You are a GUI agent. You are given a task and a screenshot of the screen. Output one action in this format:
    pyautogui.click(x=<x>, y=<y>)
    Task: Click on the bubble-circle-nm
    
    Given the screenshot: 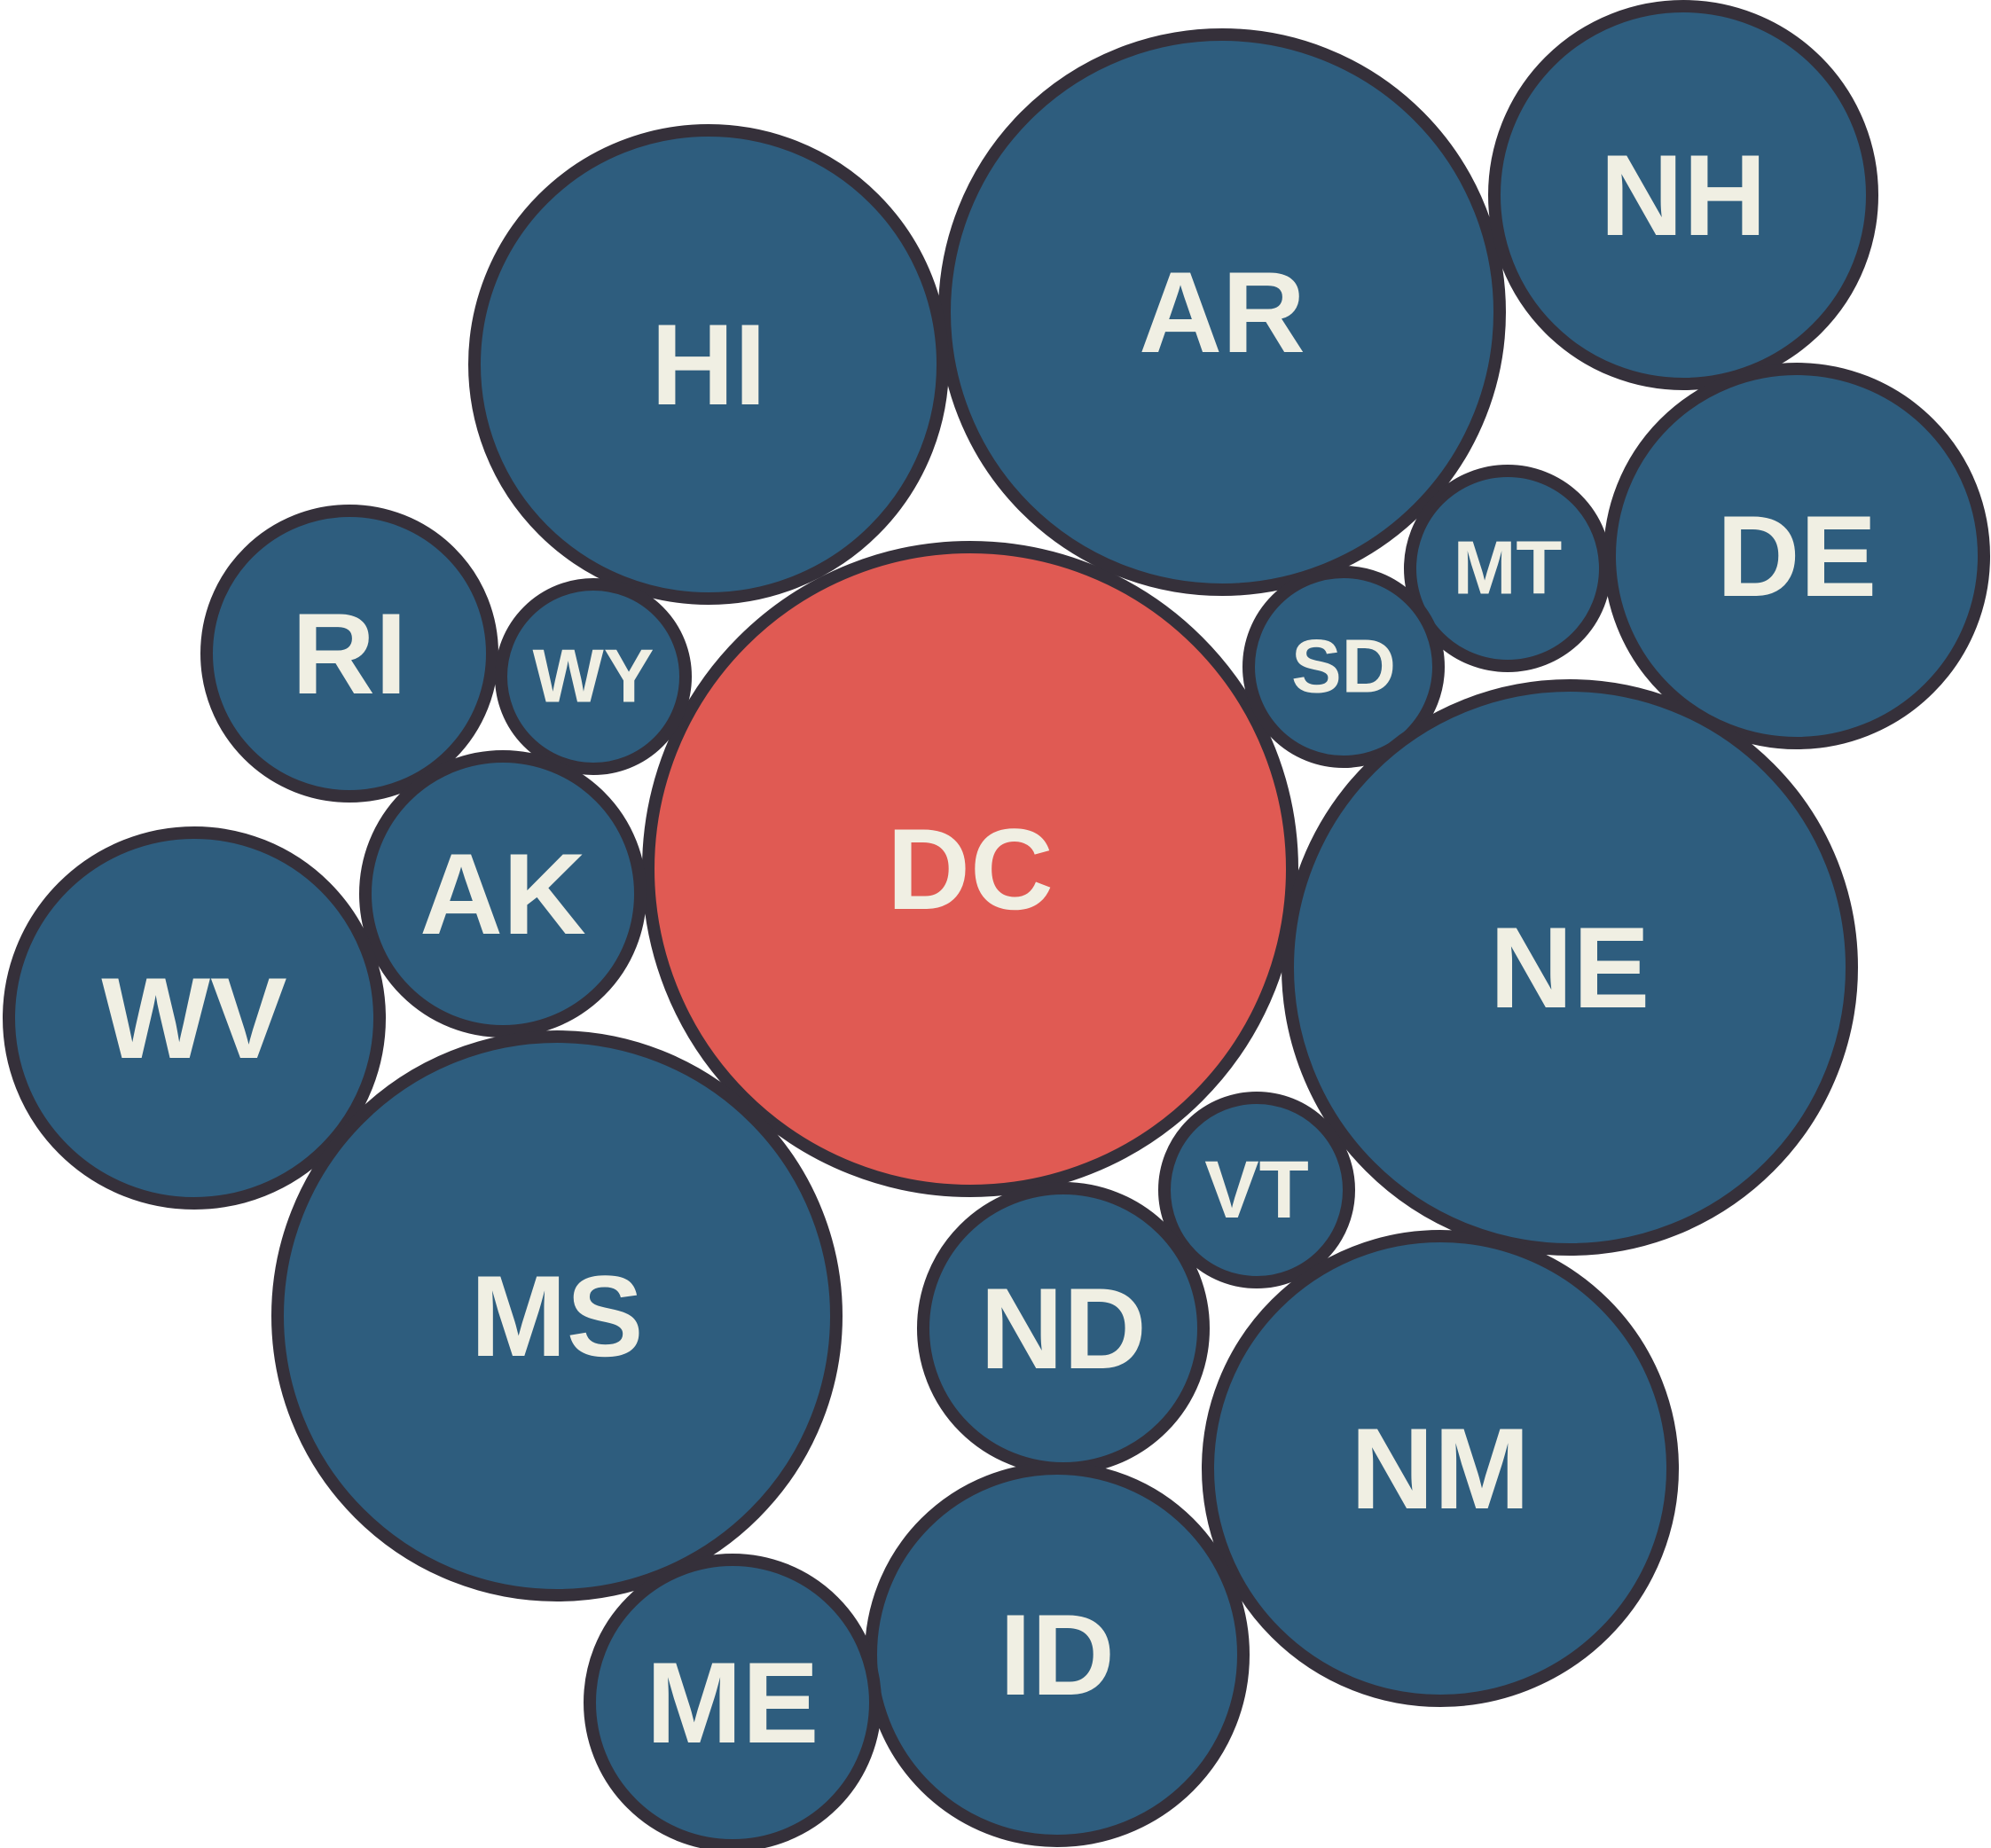 What is the action you would take?
    pyautogui.click(x=1440, y=1468)
    